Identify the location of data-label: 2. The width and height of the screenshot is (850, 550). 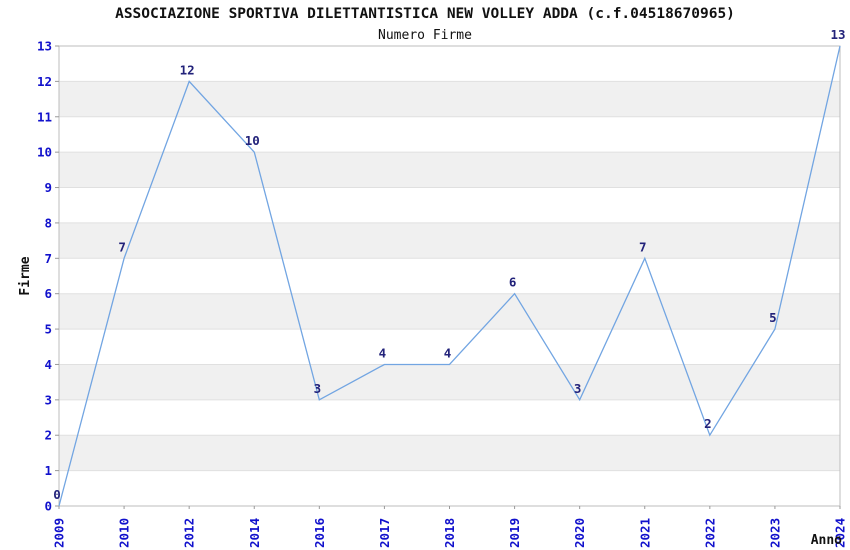
(708, 423).